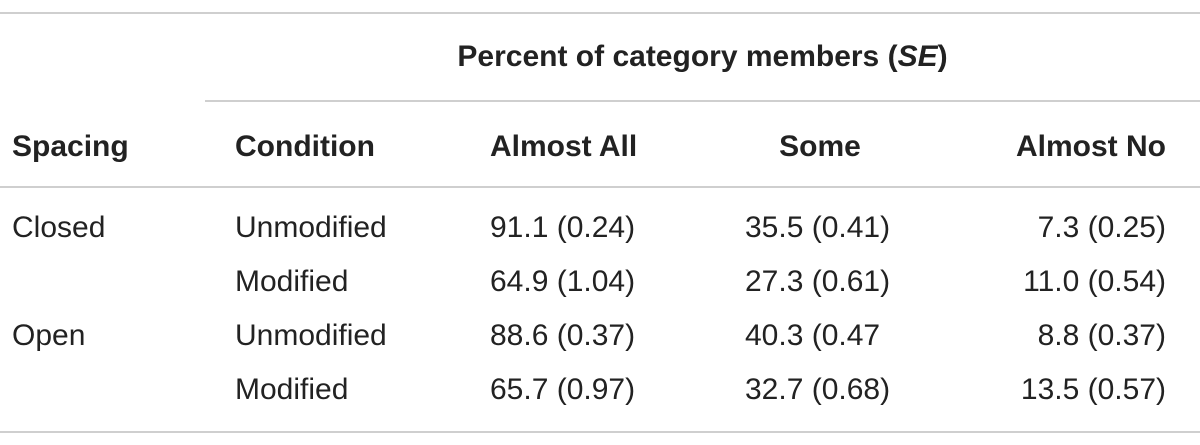 Image resolution: width=1200 pixels, height=445 pixels. Describe the element at coordinates (305, 146) in the screenshot. I see `column-header-condition: Condition` at that location.